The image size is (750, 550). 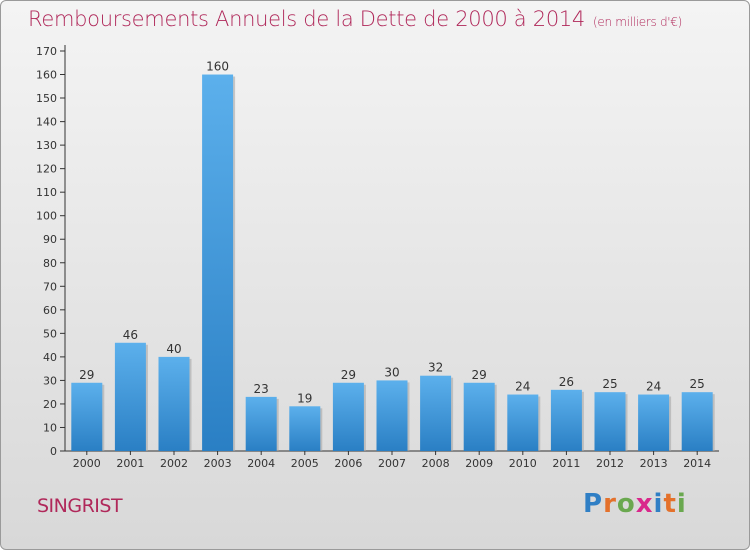 What do you see at coordinates (644, 504) in the screenshot?
I see `logo-letter: x` at bounding box center [644, 504].